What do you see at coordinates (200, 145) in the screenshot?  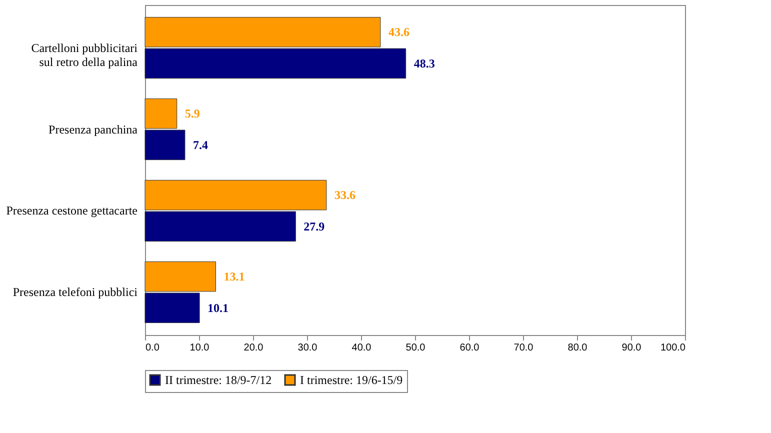 I see `data-label: 7.4` at bounding box center [200, 145].